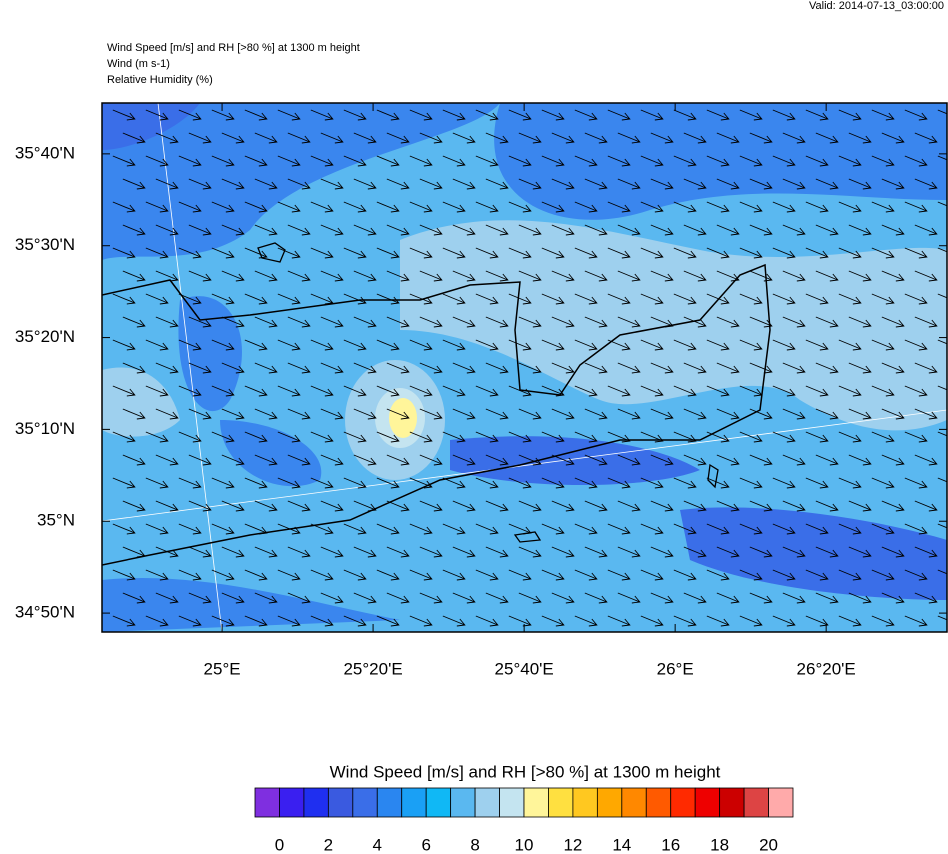 The width and height of the screenshot is (948, 854). What do you see at coordinates (524, 820) in the screenshot?
I see `colorbar: 0 2 4 6 8 10 12 14 16 18 20` at bounding box center [524, 820].